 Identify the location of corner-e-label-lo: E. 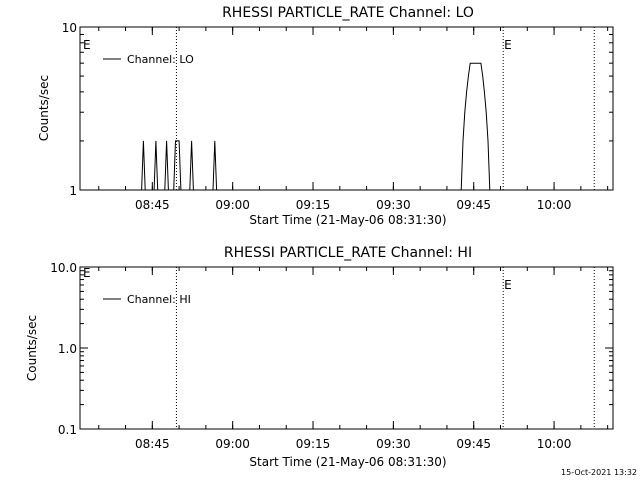
(87, 45).